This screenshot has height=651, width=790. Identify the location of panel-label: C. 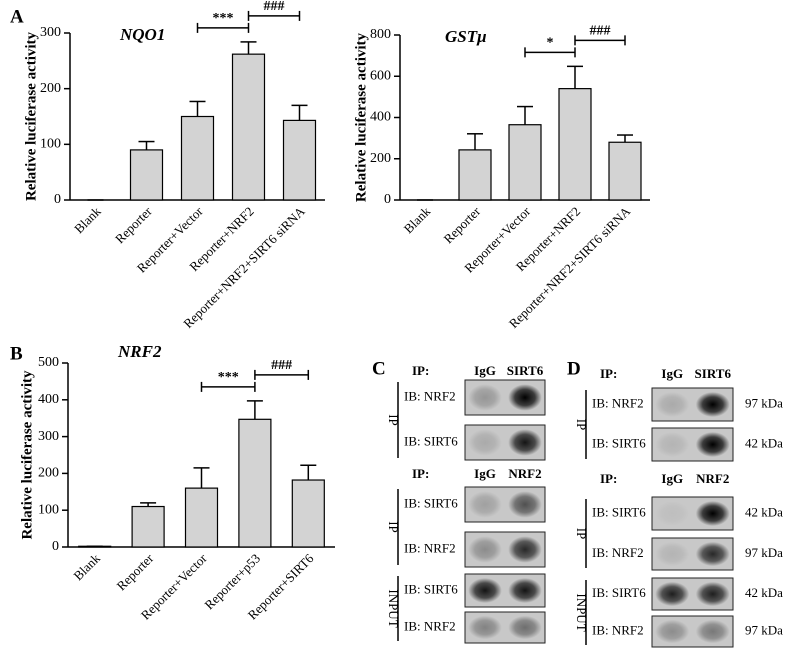
(379, 368).